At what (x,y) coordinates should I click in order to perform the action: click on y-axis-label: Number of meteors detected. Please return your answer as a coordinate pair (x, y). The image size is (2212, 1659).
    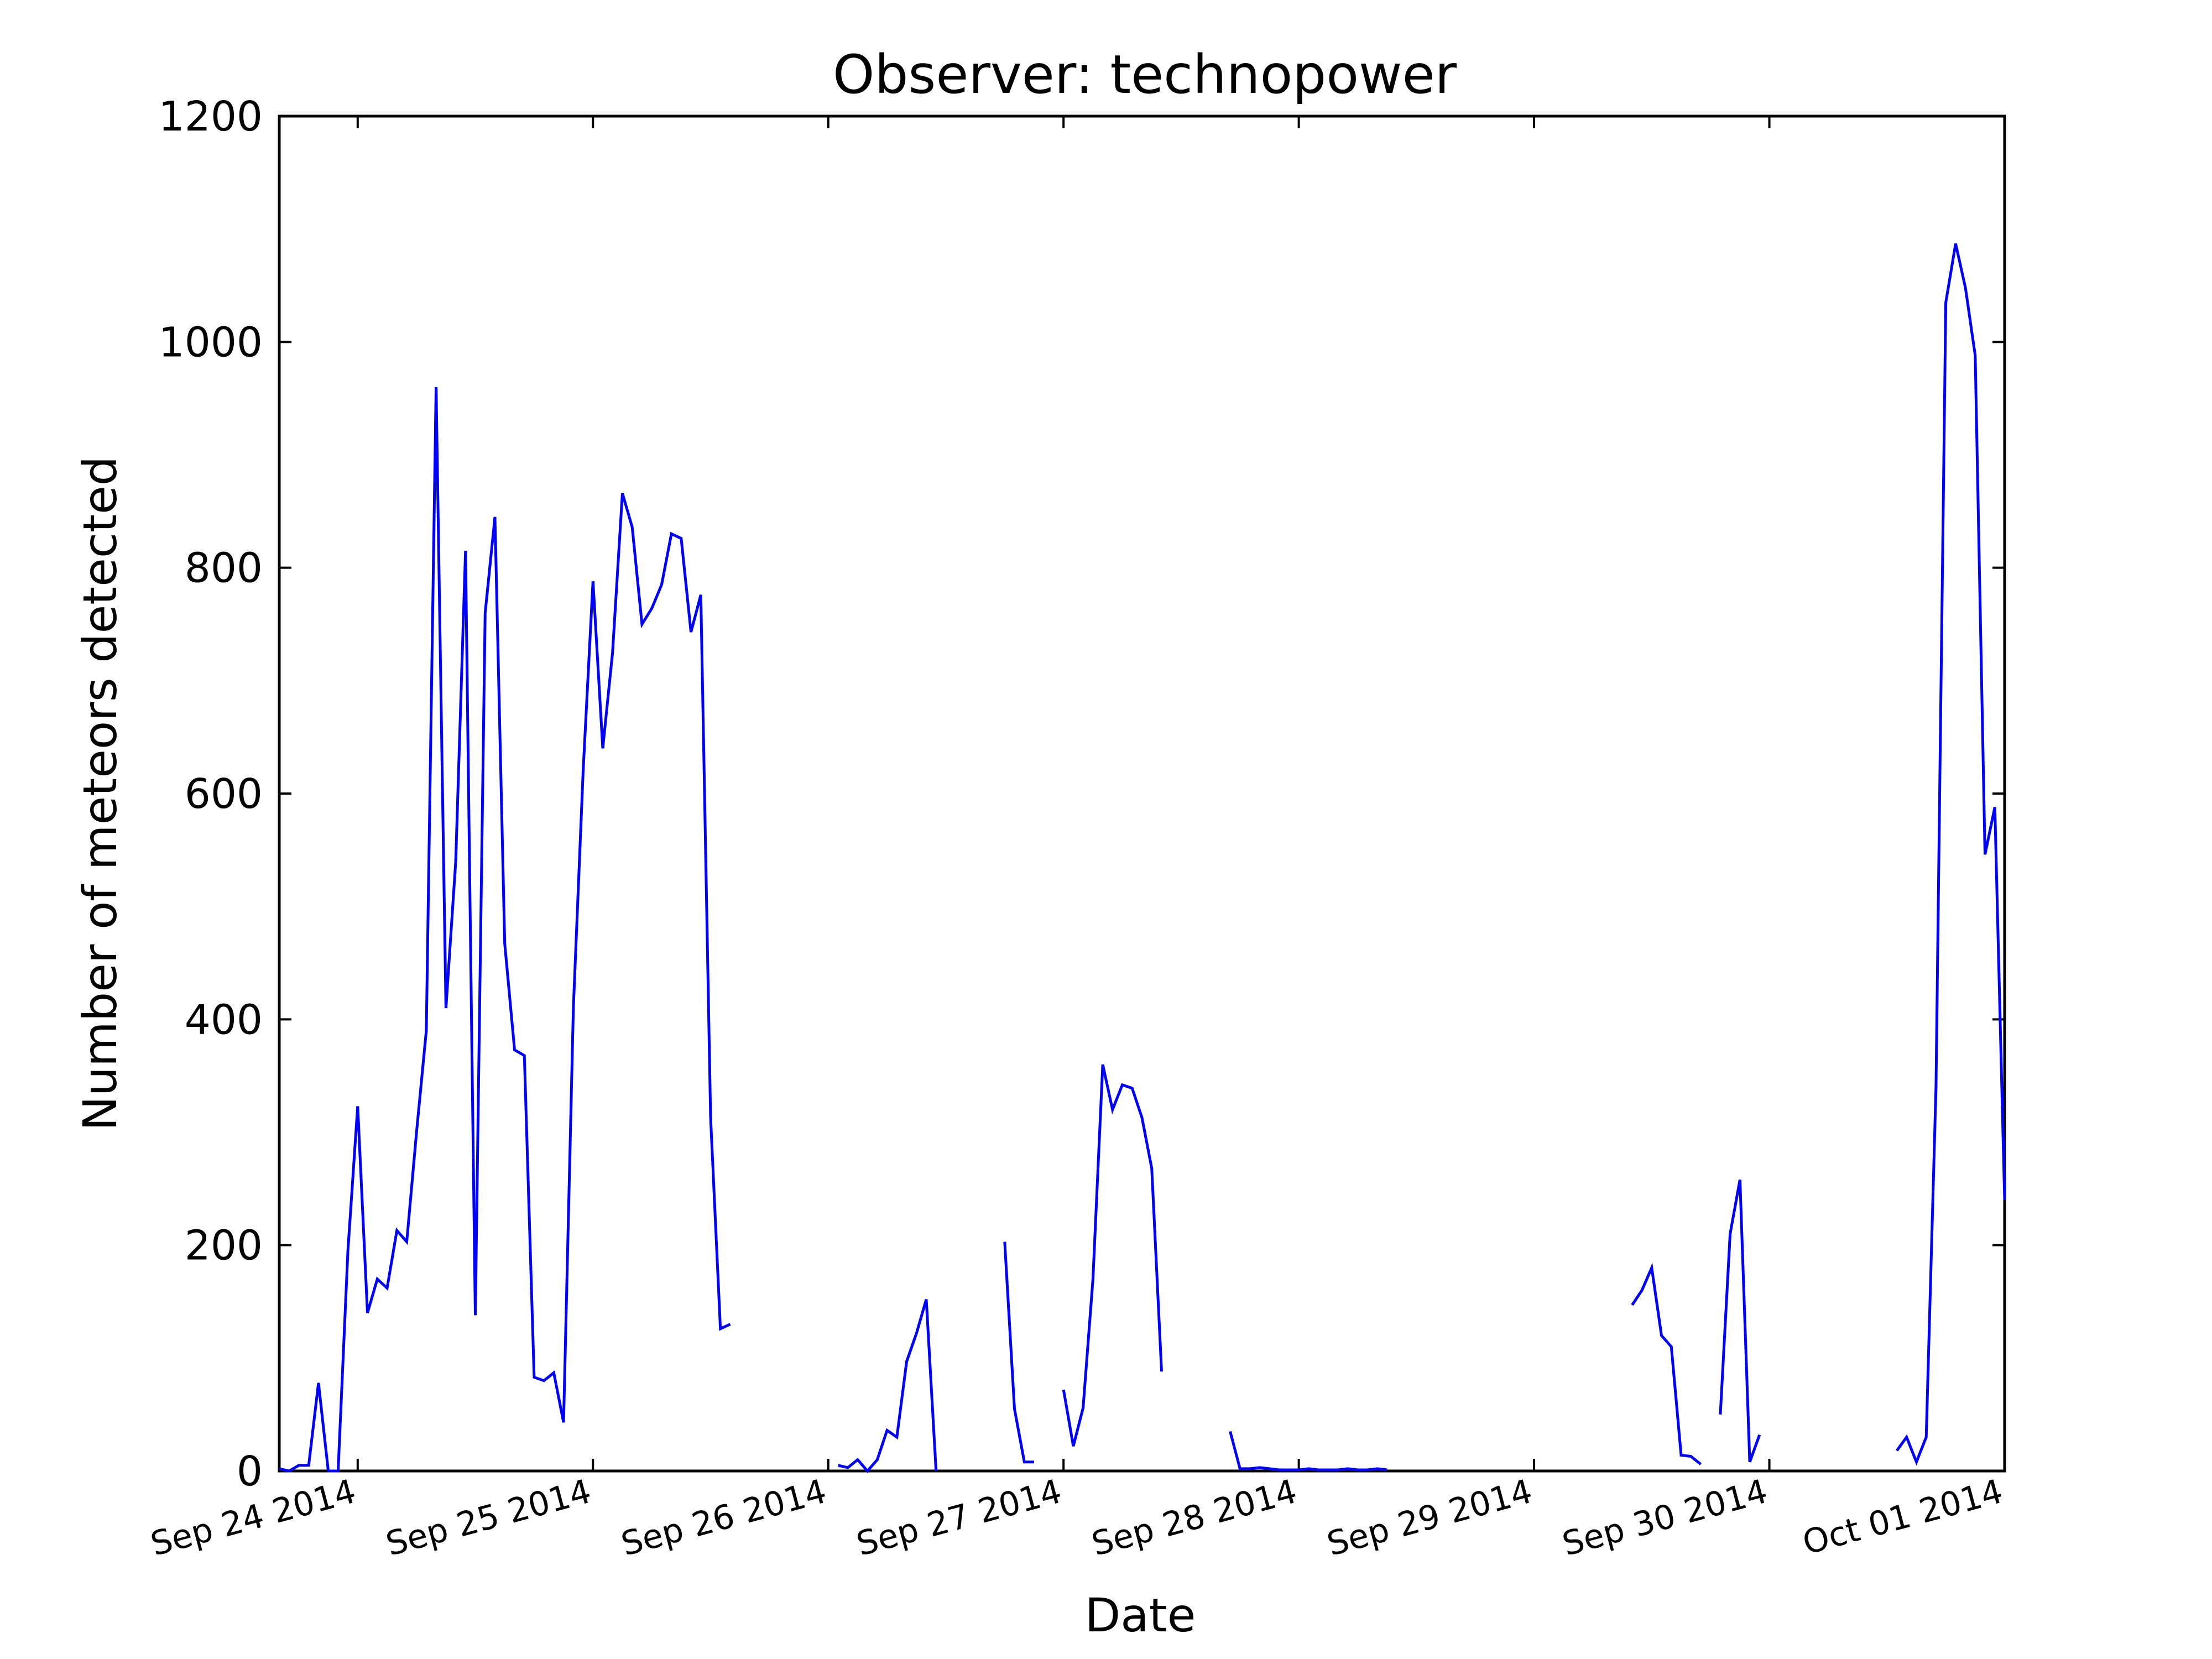
    Looking at the image, I should click on (100, 793).